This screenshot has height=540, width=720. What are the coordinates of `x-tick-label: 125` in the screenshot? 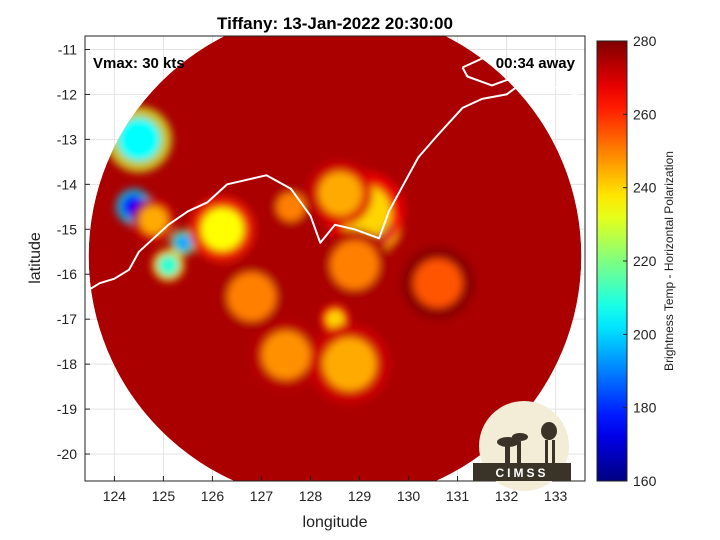 It's located at (164, 496).